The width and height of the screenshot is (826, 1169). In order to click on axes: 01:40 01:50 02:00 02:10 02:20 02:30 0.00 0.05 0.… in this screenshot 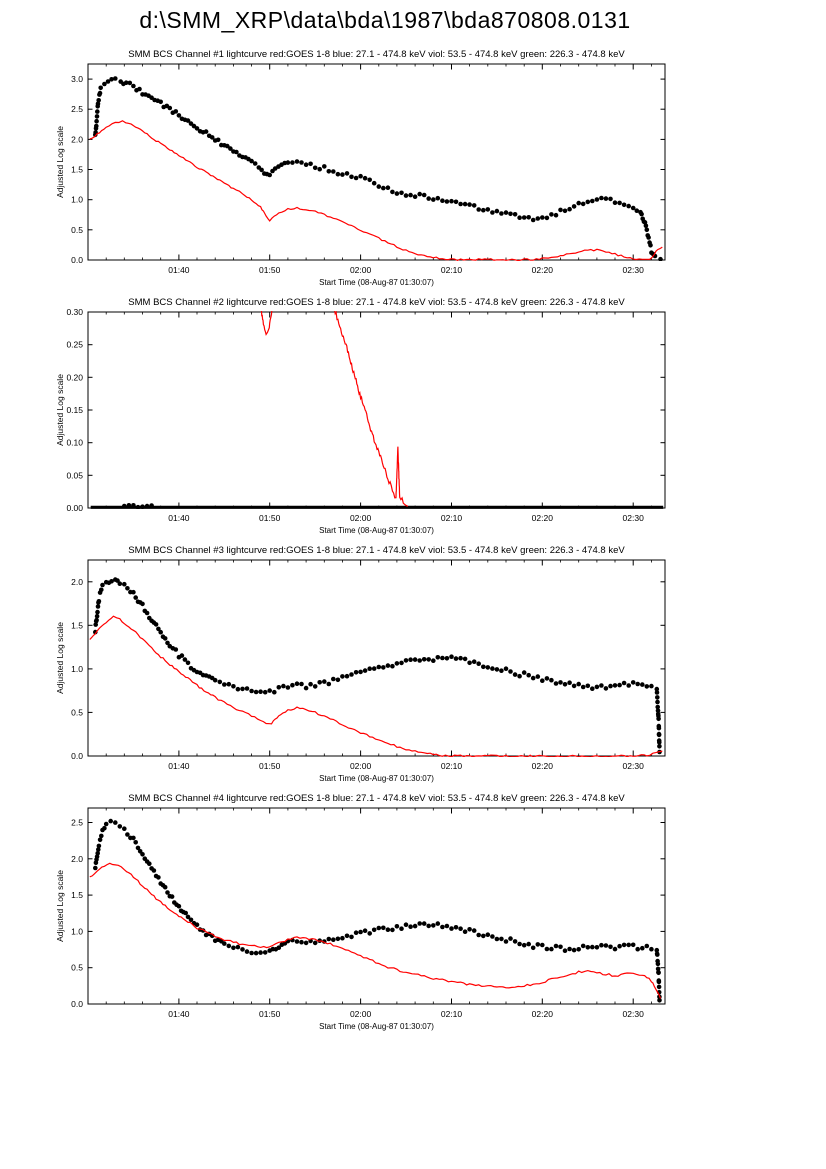, I will do `click(360, 421)`.